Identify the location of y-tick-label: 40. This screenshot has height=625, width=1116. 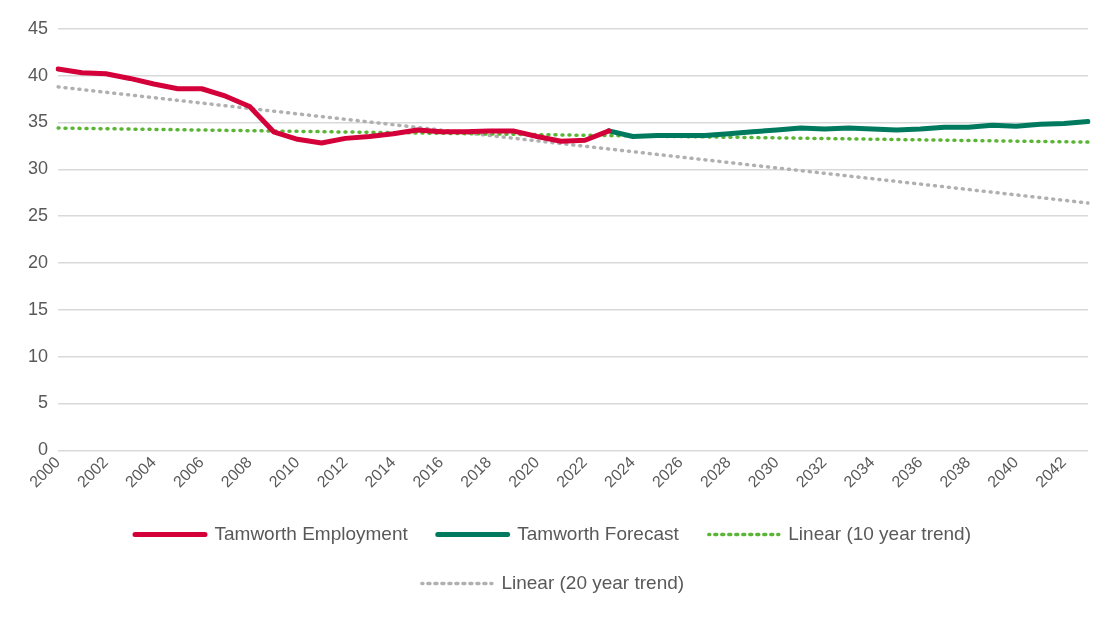
(38, 74).